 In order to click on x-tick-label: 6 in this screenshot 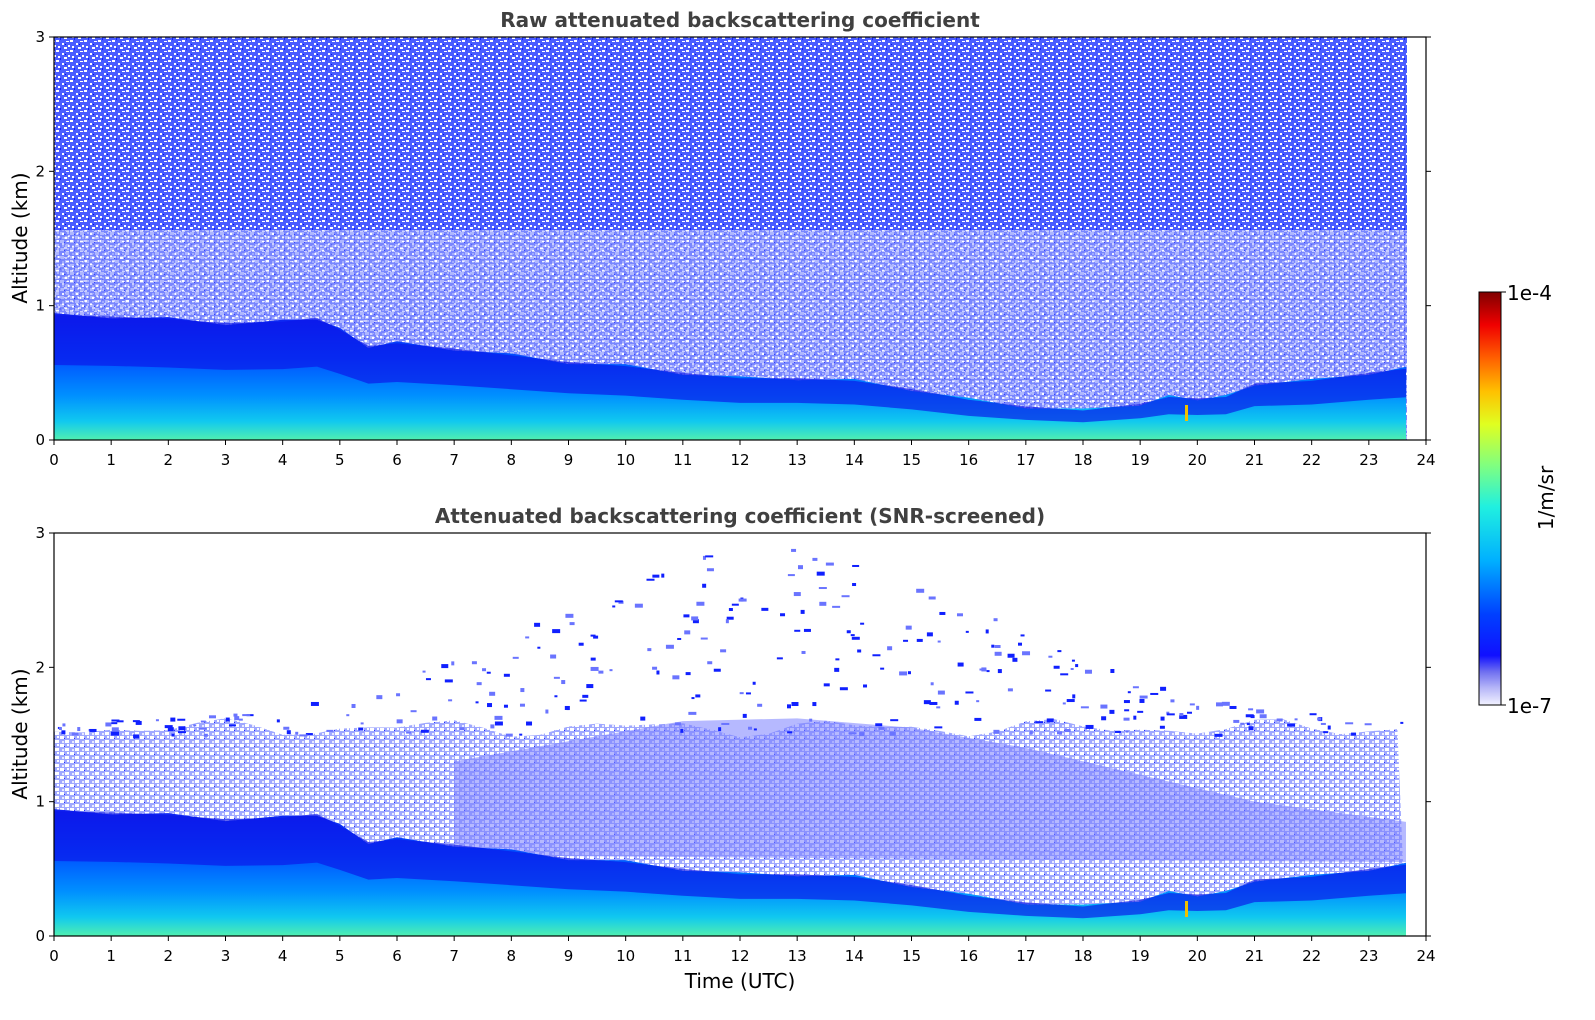, I will do `click(397, 956)`.